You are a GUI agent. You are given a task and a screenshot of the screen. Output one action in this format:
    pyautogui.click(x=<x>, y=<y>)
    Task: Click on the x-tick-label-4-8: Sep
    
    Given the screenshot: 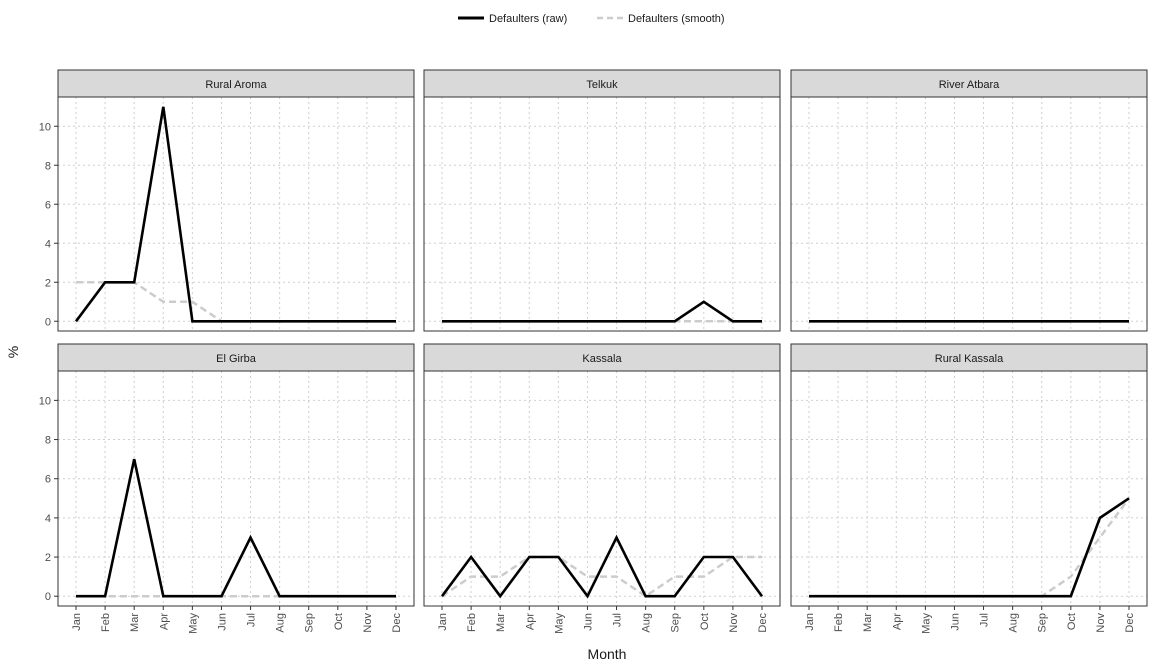 What is the action you would take?
    pyautogui.click(x=676, y=623)
    